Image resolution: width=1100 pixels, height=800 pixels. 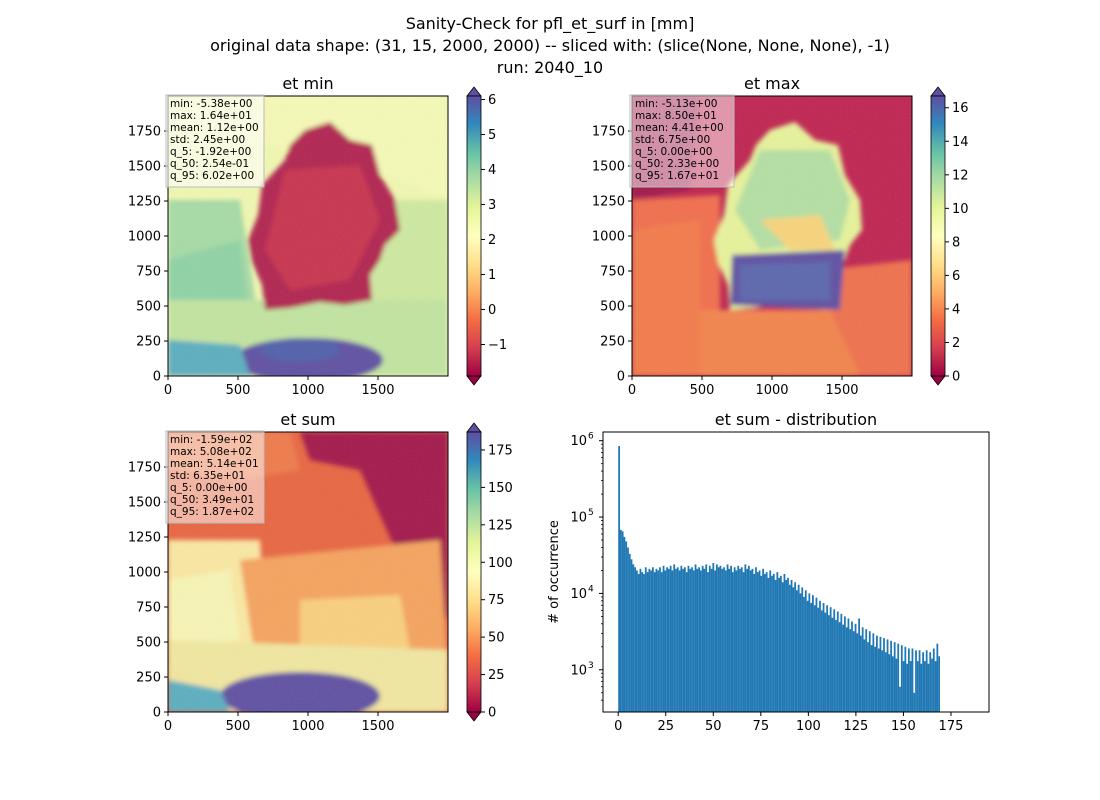 What do you see at coordinates (772, 83) in the screenshot?
I see `et-max-title: et max` at bounding box center [772, 83].